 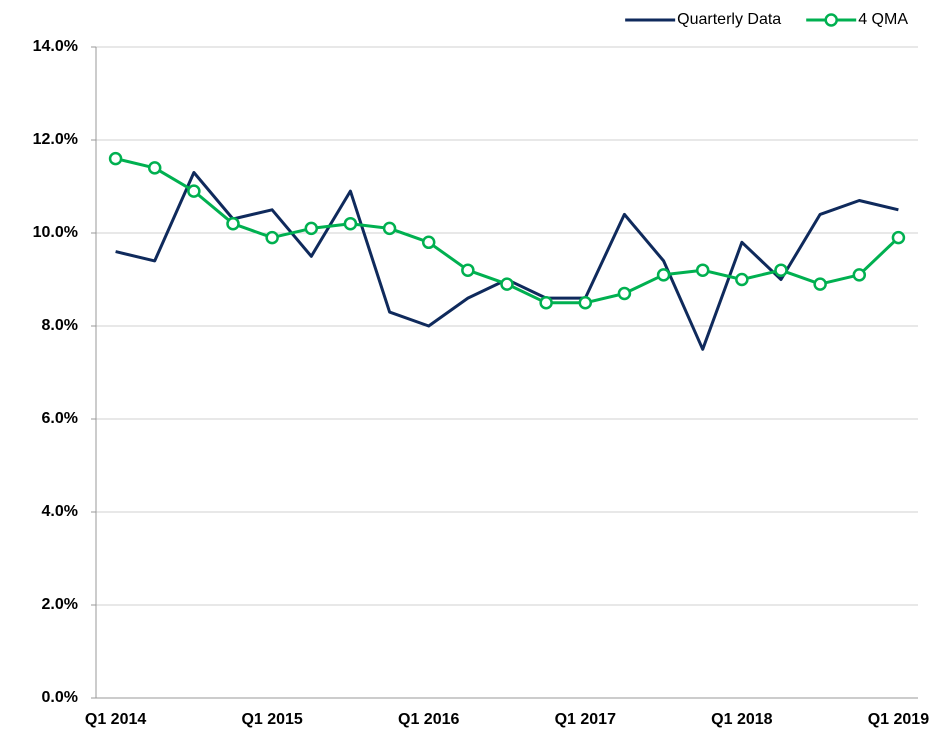 I want to click on y-tick-label: 14.0%, so click(x=55, y=46).